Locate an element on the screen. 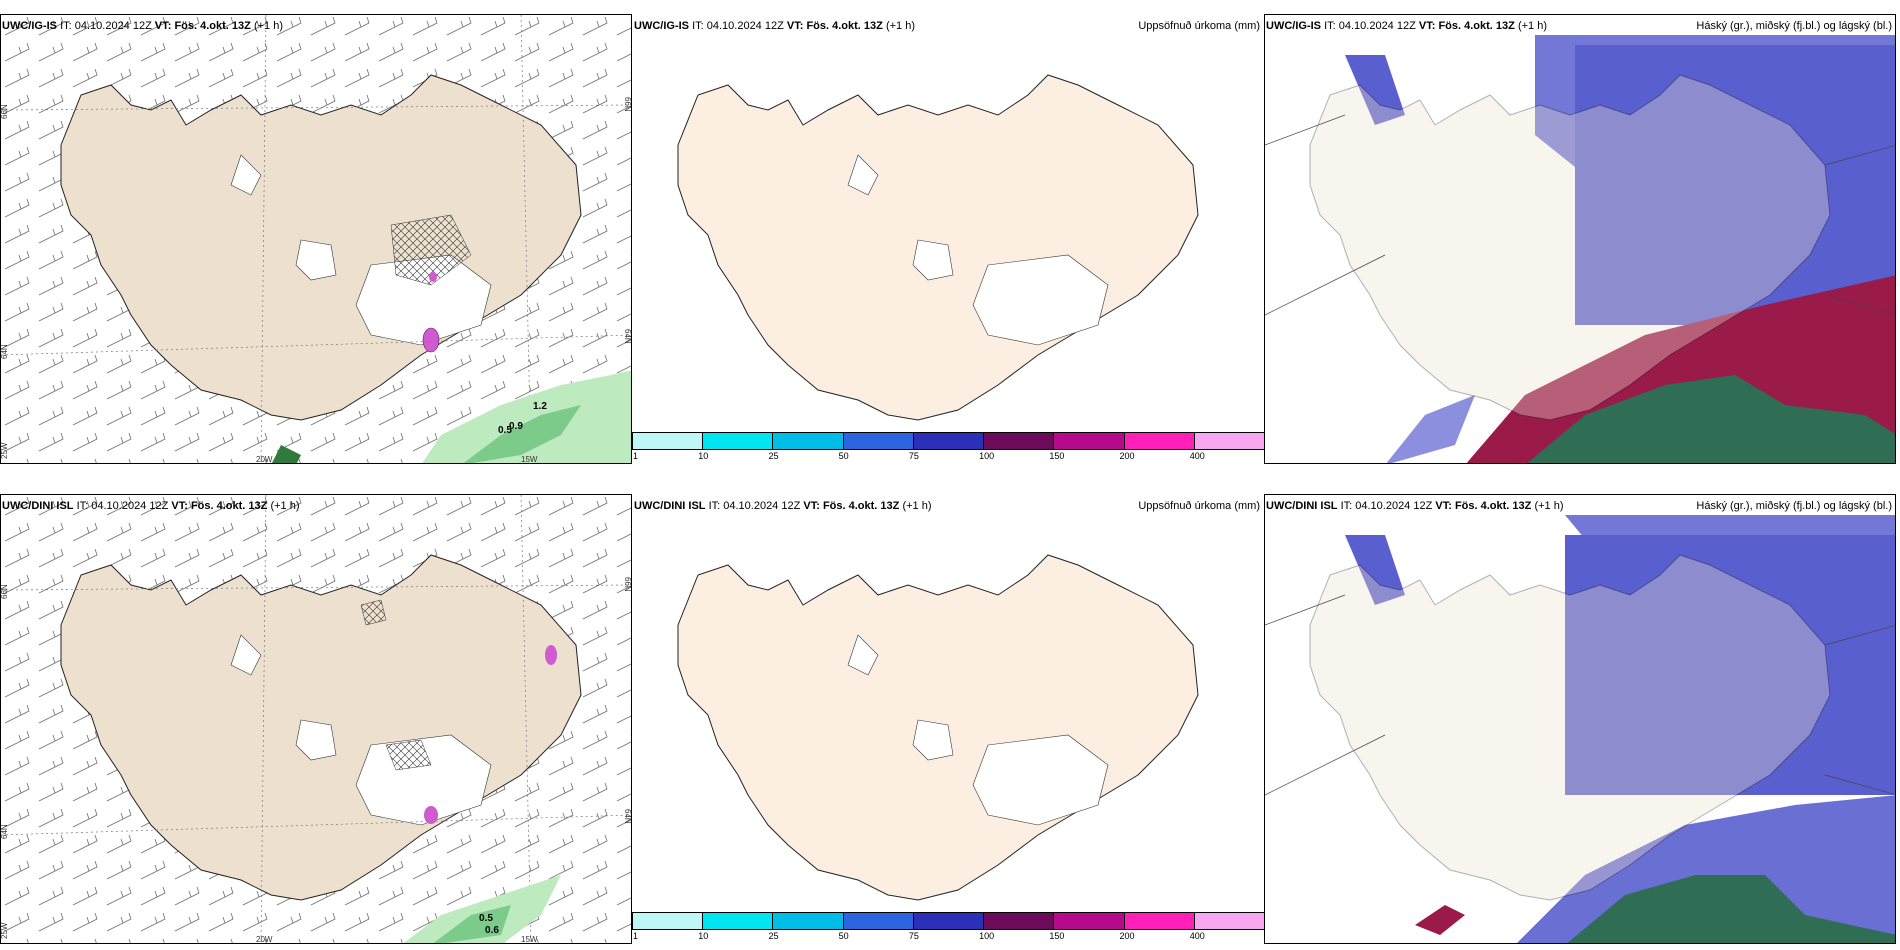 This screenshot has width=1900, height=950. colorbar-tick: 1 is located at coordinates (636, 936).